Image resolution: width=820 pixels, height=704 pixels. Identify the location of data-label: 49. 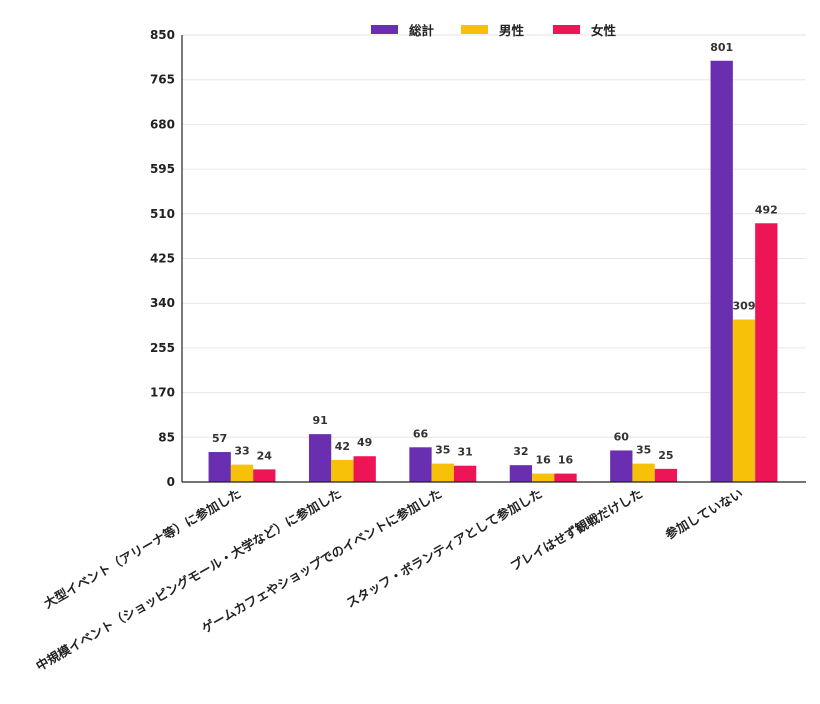
(364, 442).